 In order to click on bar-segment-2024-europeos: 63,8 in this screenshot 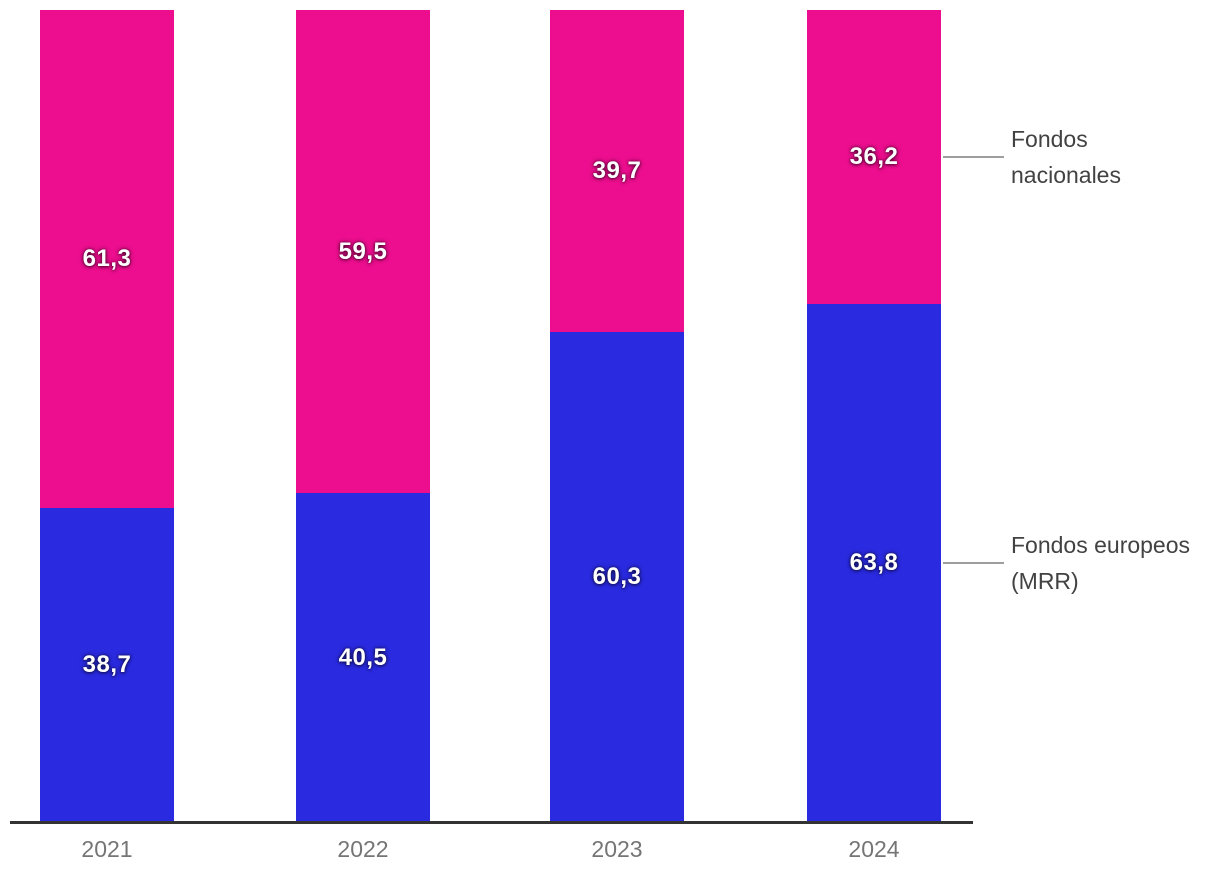, I will do `click(874, 562)`.